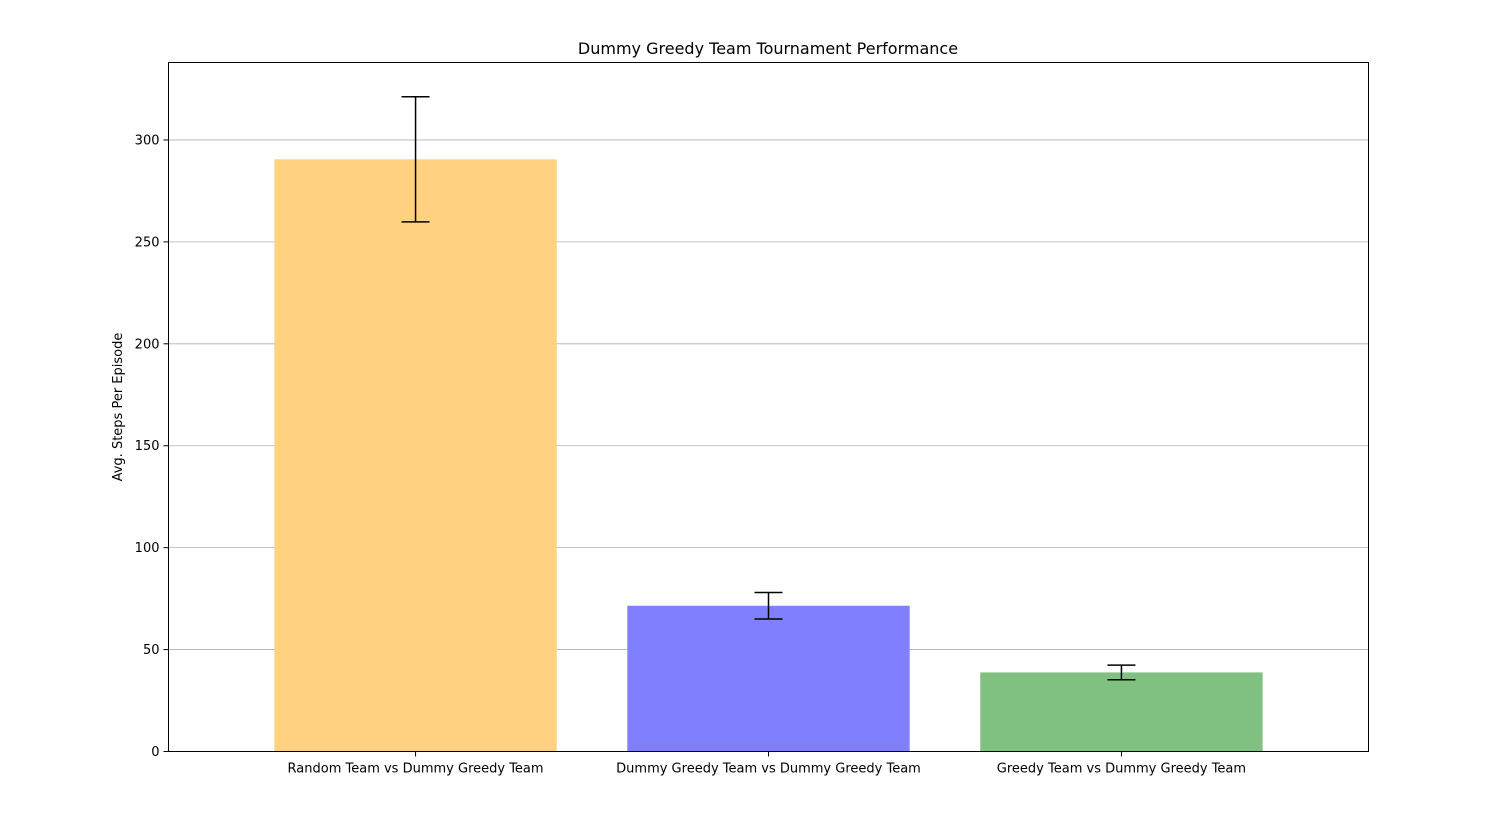  Describe the element at coordinates (768, 48) in the screenshot. I see `chart-title: Dummy Greedy Team Tournament Performance` at that location.